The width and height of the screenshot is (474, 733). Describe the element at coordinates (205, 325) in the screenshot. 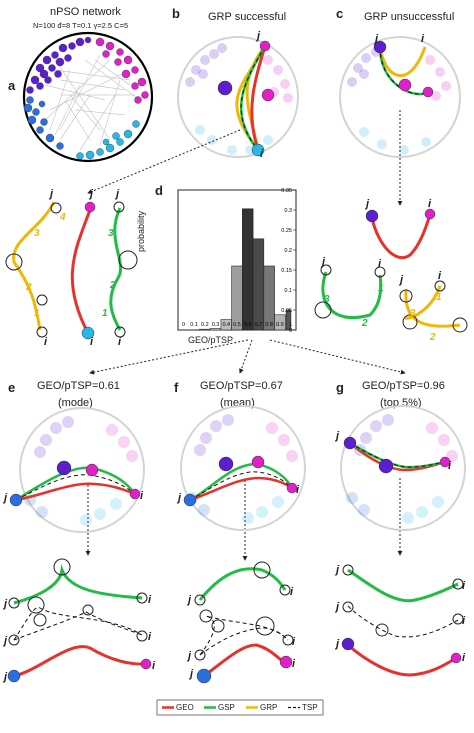

I see `x-tick-label: 0.2` at that location.